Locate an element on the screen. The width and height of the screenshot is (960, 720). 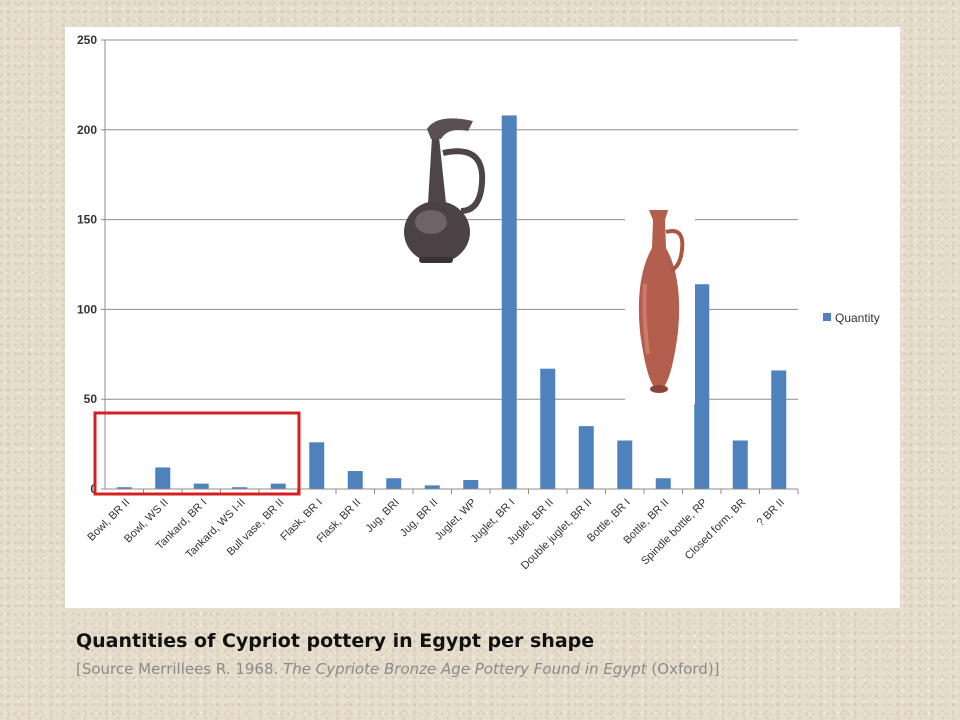
y-tick-label: 250 is located at coordinates (87, 40).